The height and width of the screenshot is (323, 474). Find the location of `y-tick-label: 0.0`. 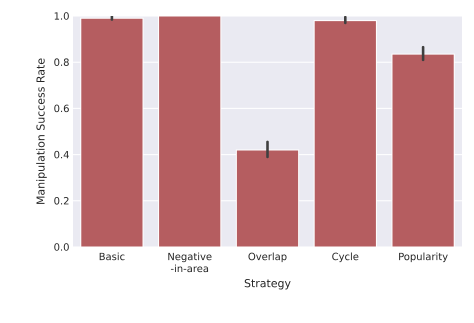

y-tick-label: 0.0 is located at coordinates (61, 247).